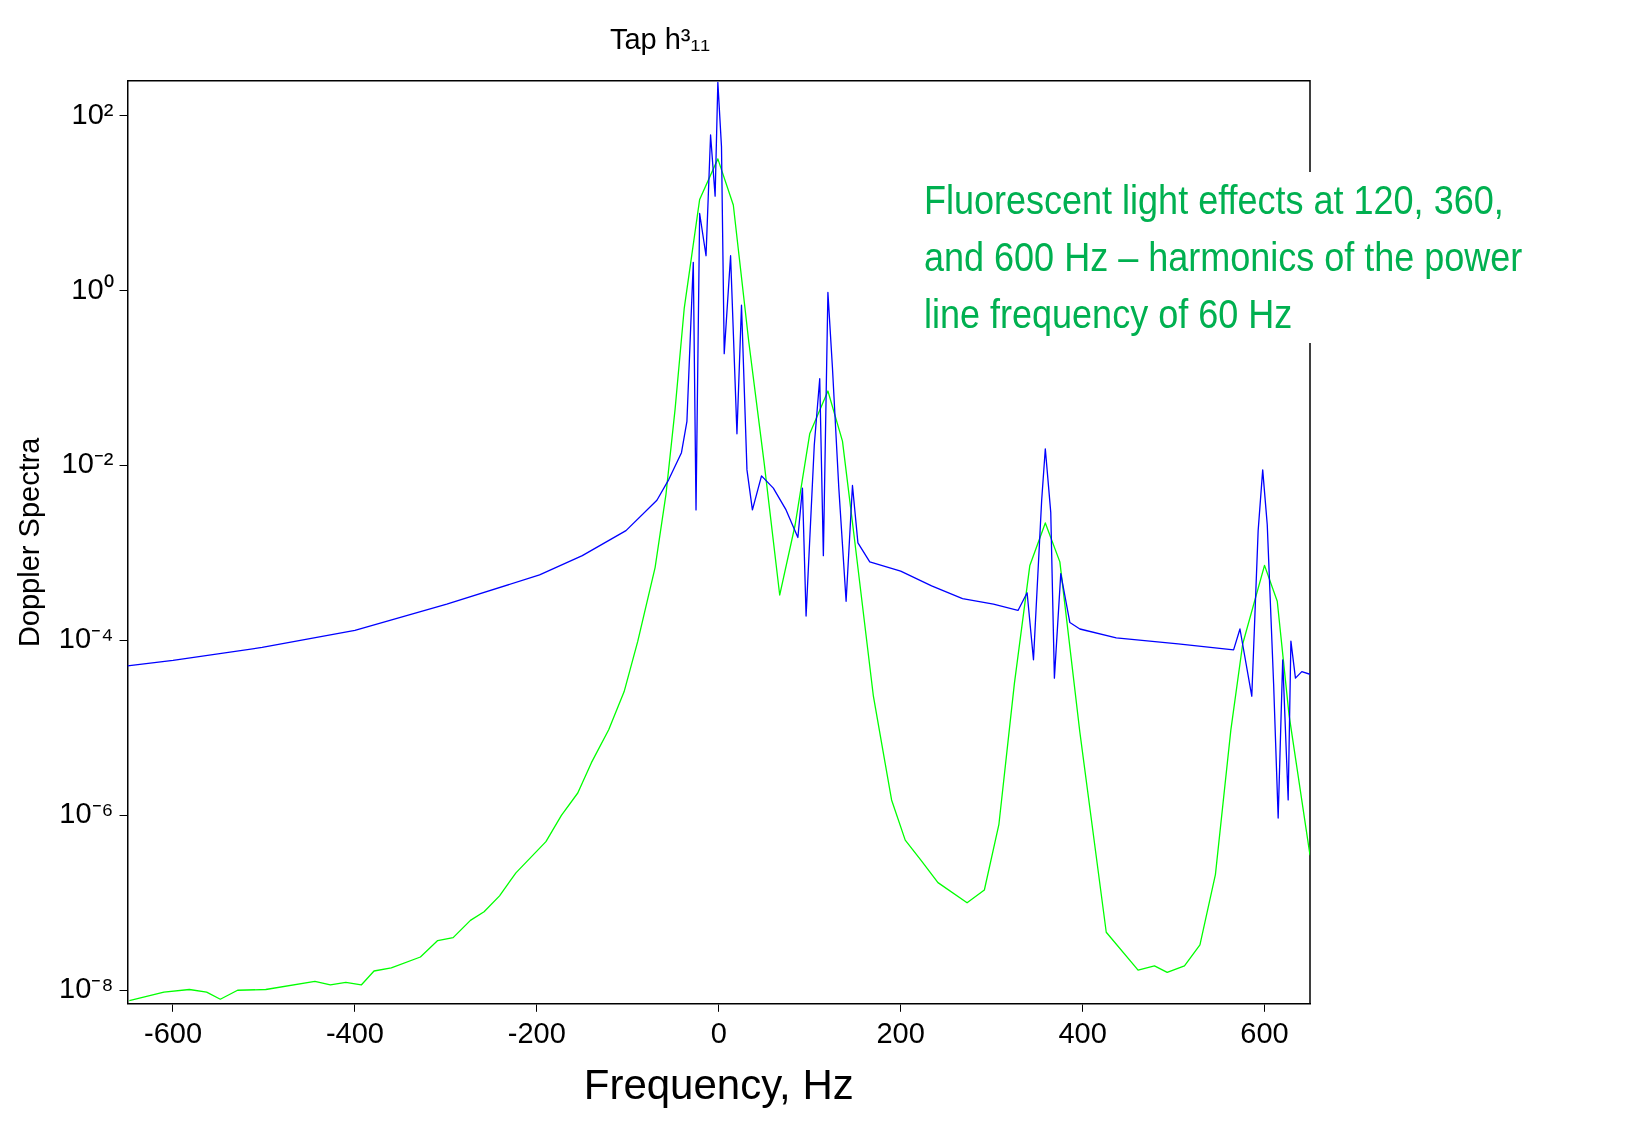  I want to click on x-tick-label: 400, so click(1082, 1033).